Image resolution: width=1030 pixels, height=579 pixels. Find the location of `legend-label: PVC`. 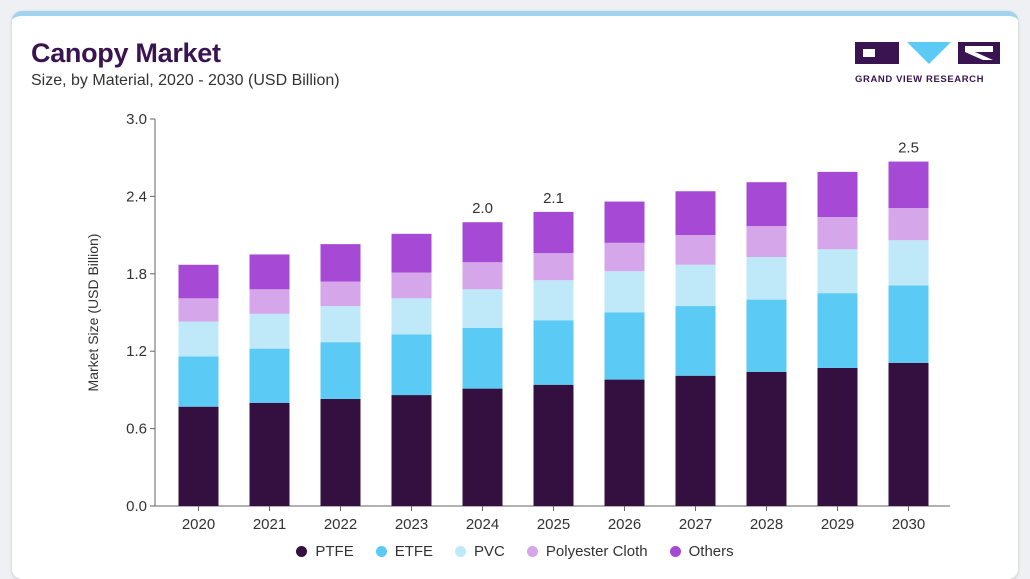

legend-label: PVC is located at coordinates (489, 551).